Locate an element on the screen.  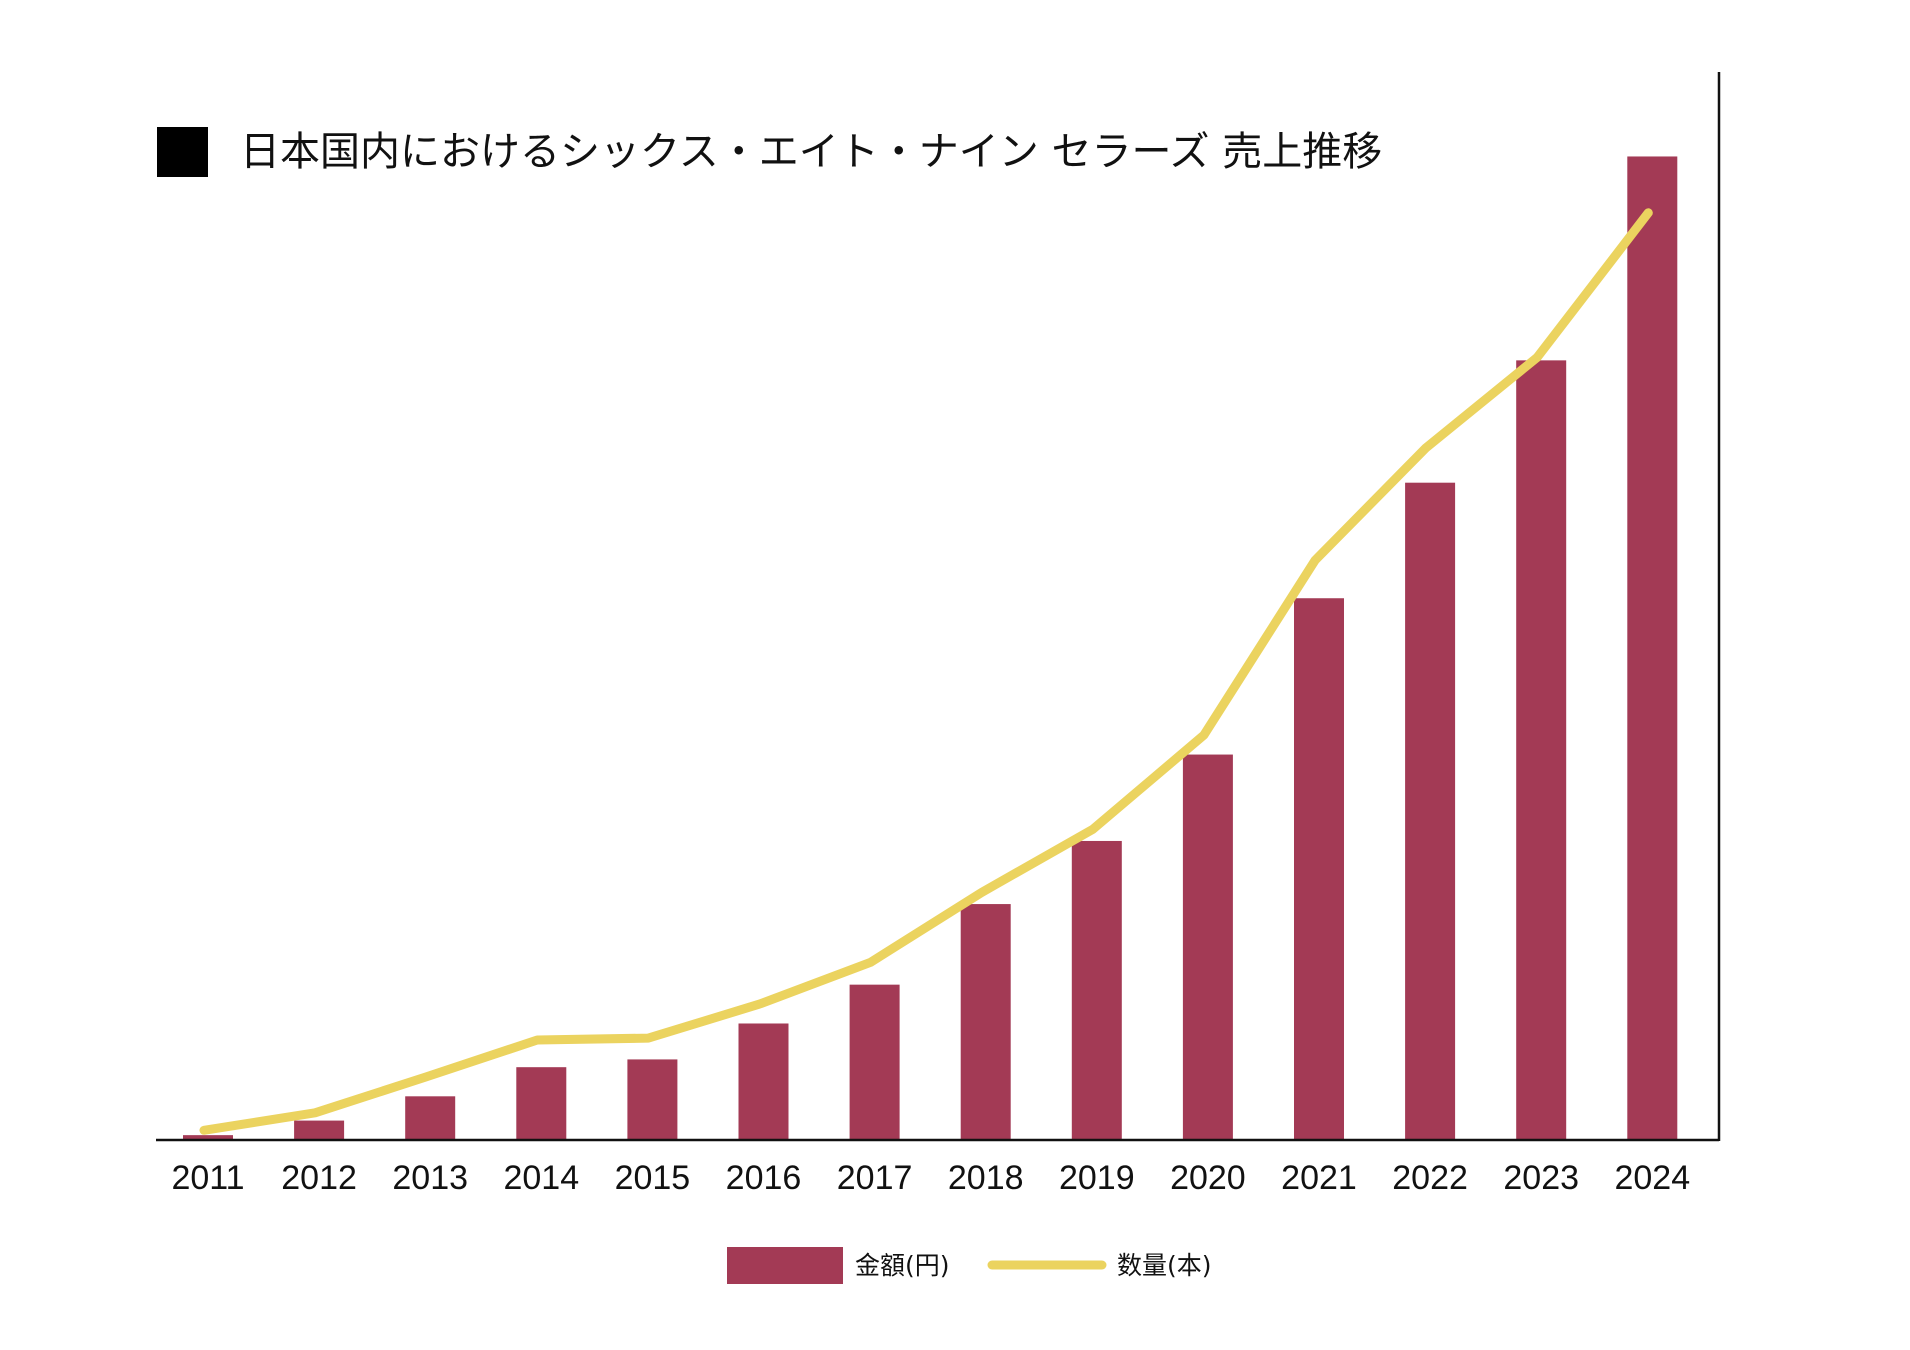
x-tick-label-2019: 2019 is located at coordinates (1097, 1178).